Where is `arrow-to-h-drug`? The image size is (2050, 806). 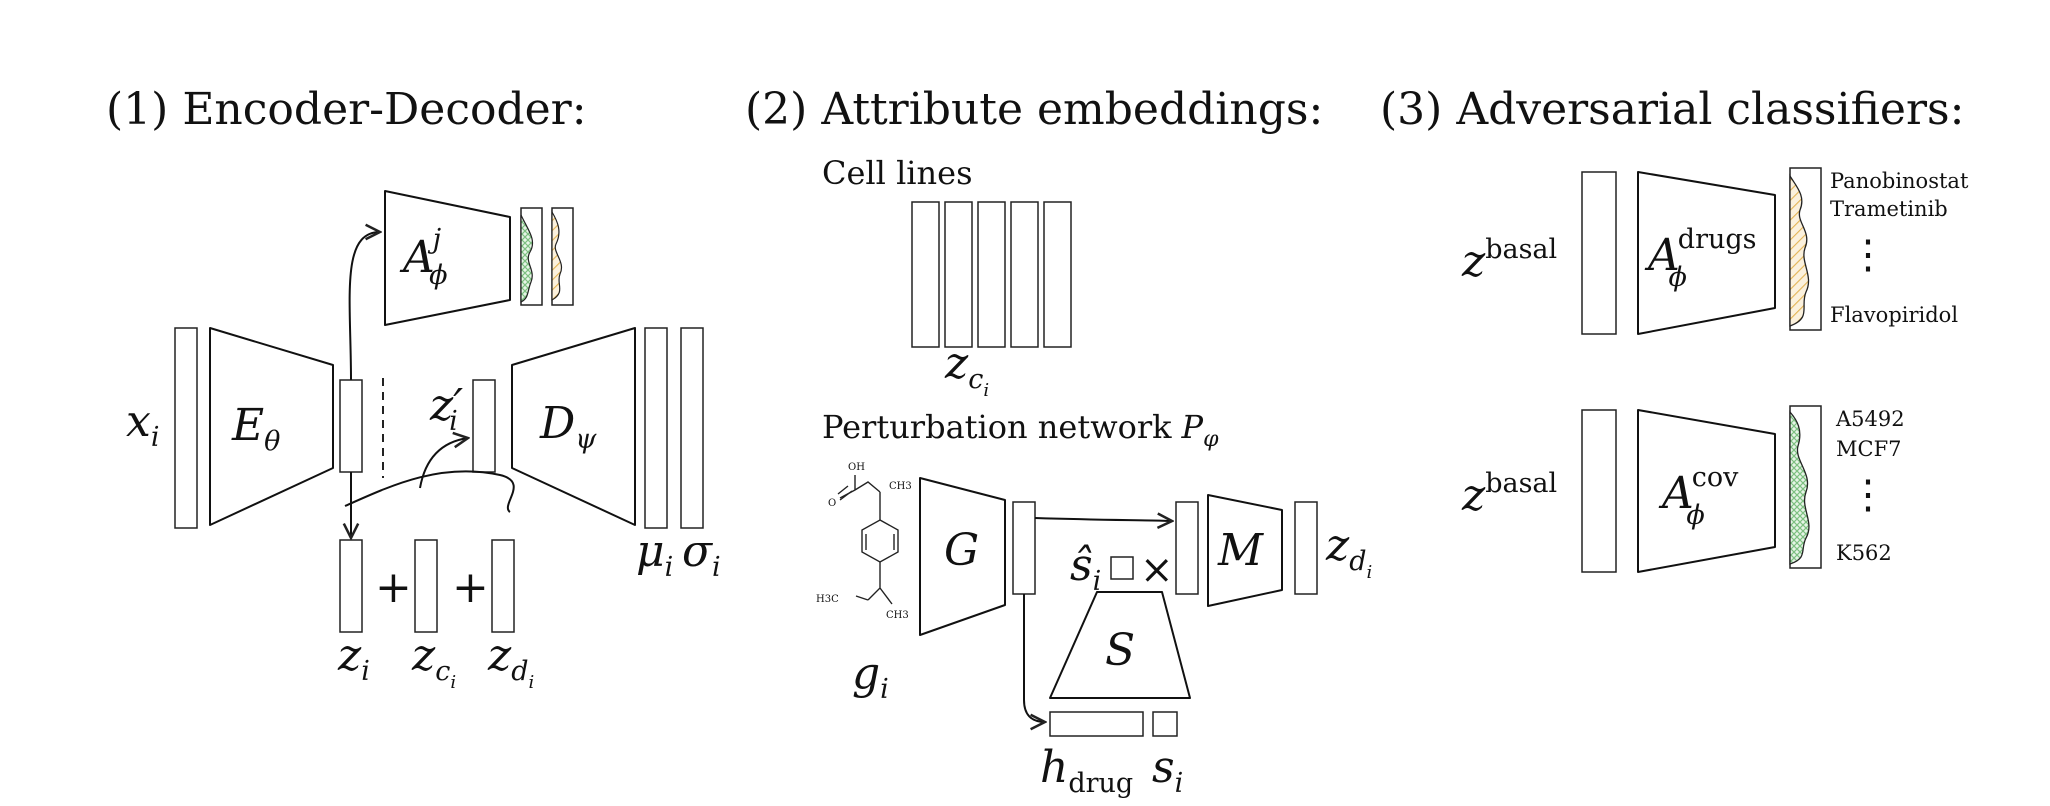 arrow-to-h-drug is located at coordinates (1034, 658).